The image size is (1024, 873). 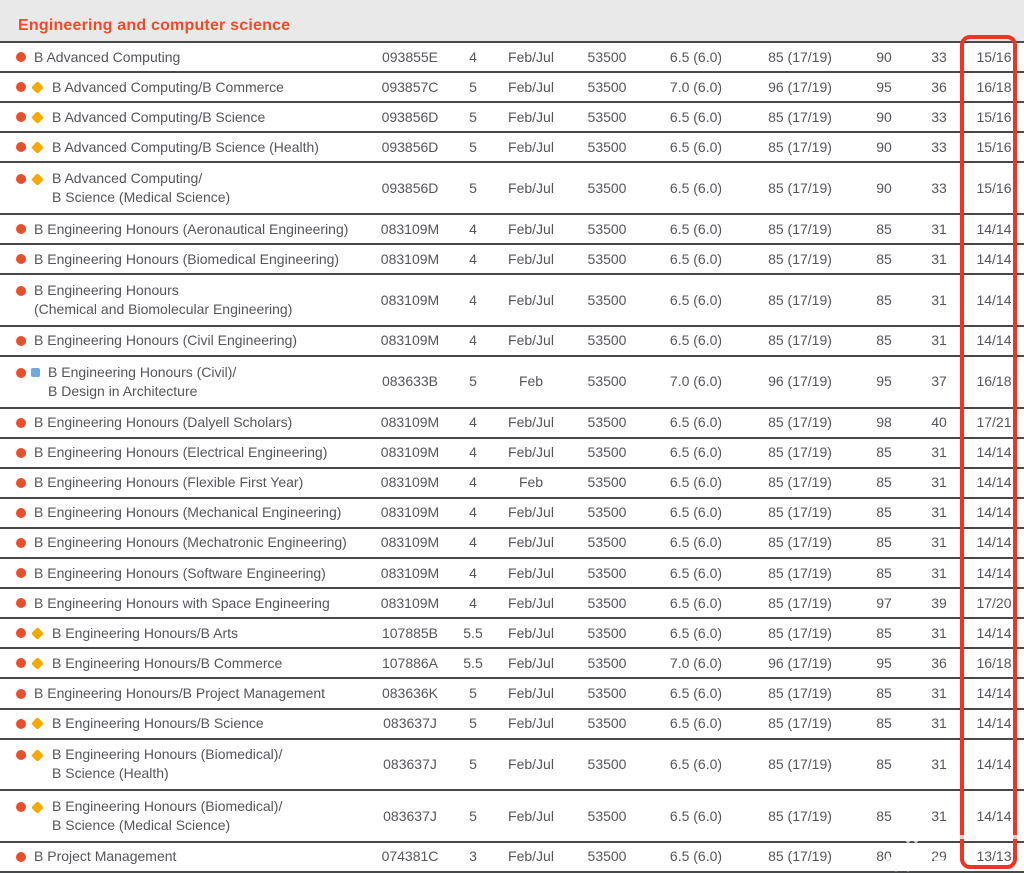 I want to click on section-header-band: Engineering and computer science, so click(x=512, y=20).